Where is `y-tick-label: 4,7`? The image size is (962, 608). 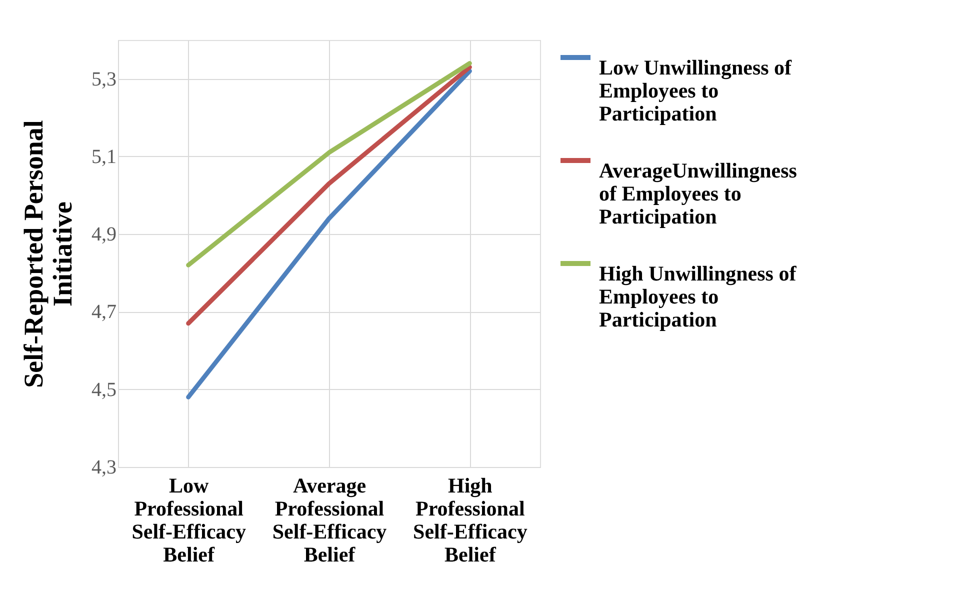 y-tick-label: 4,7 is located at coordinates (104, 312).